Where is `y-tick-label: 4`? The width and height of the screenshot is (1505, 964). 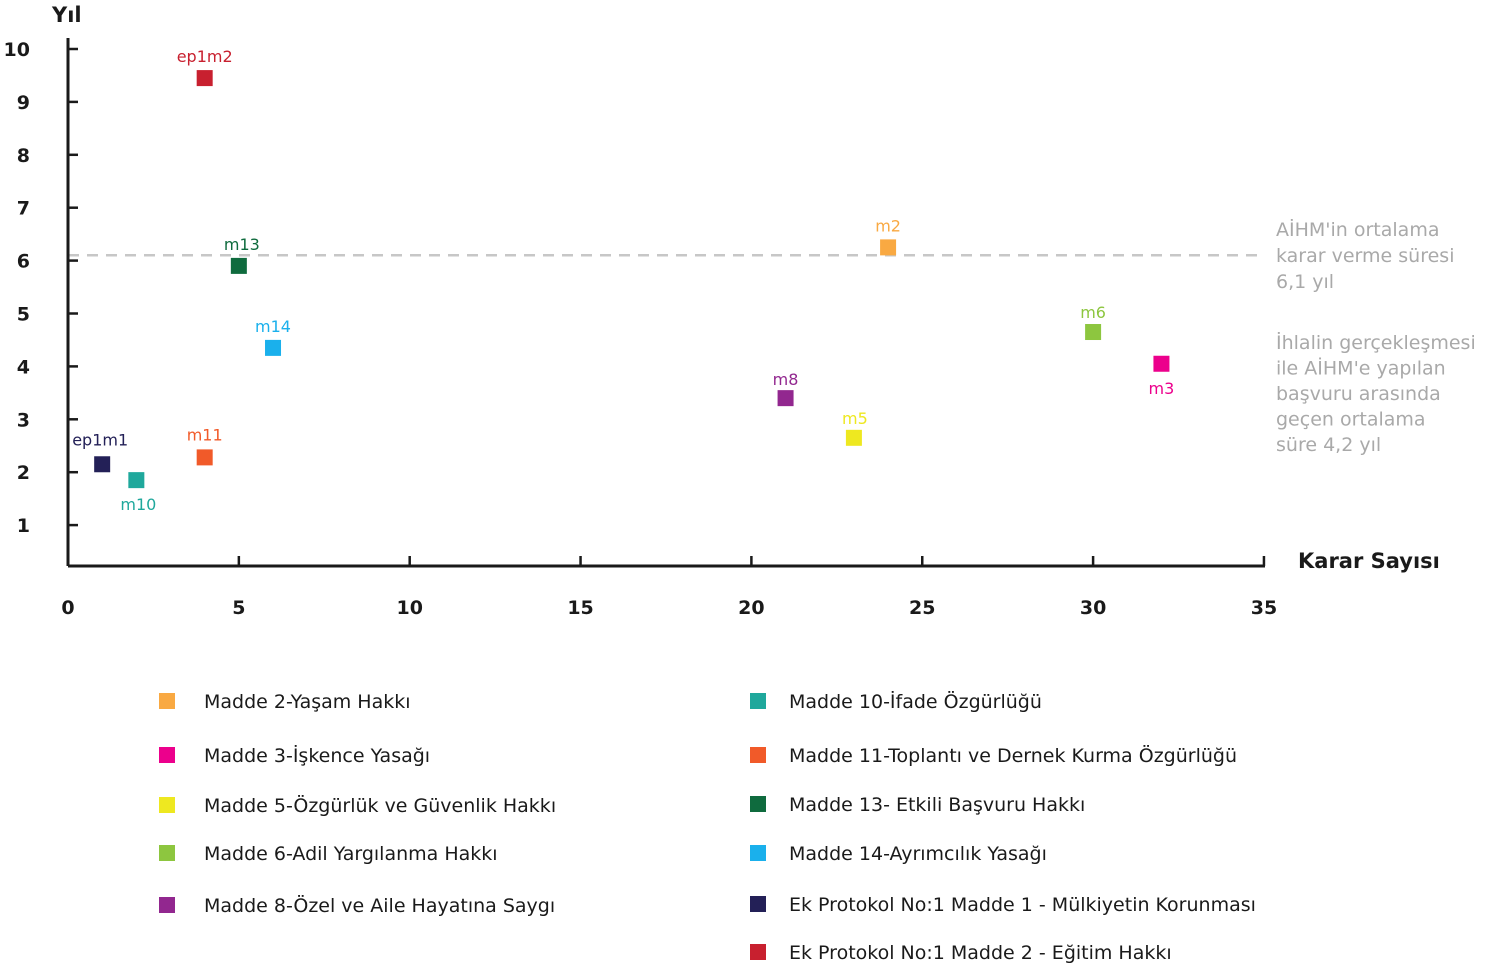 y-tick-label: 4 is located at coordinates (23, 367).